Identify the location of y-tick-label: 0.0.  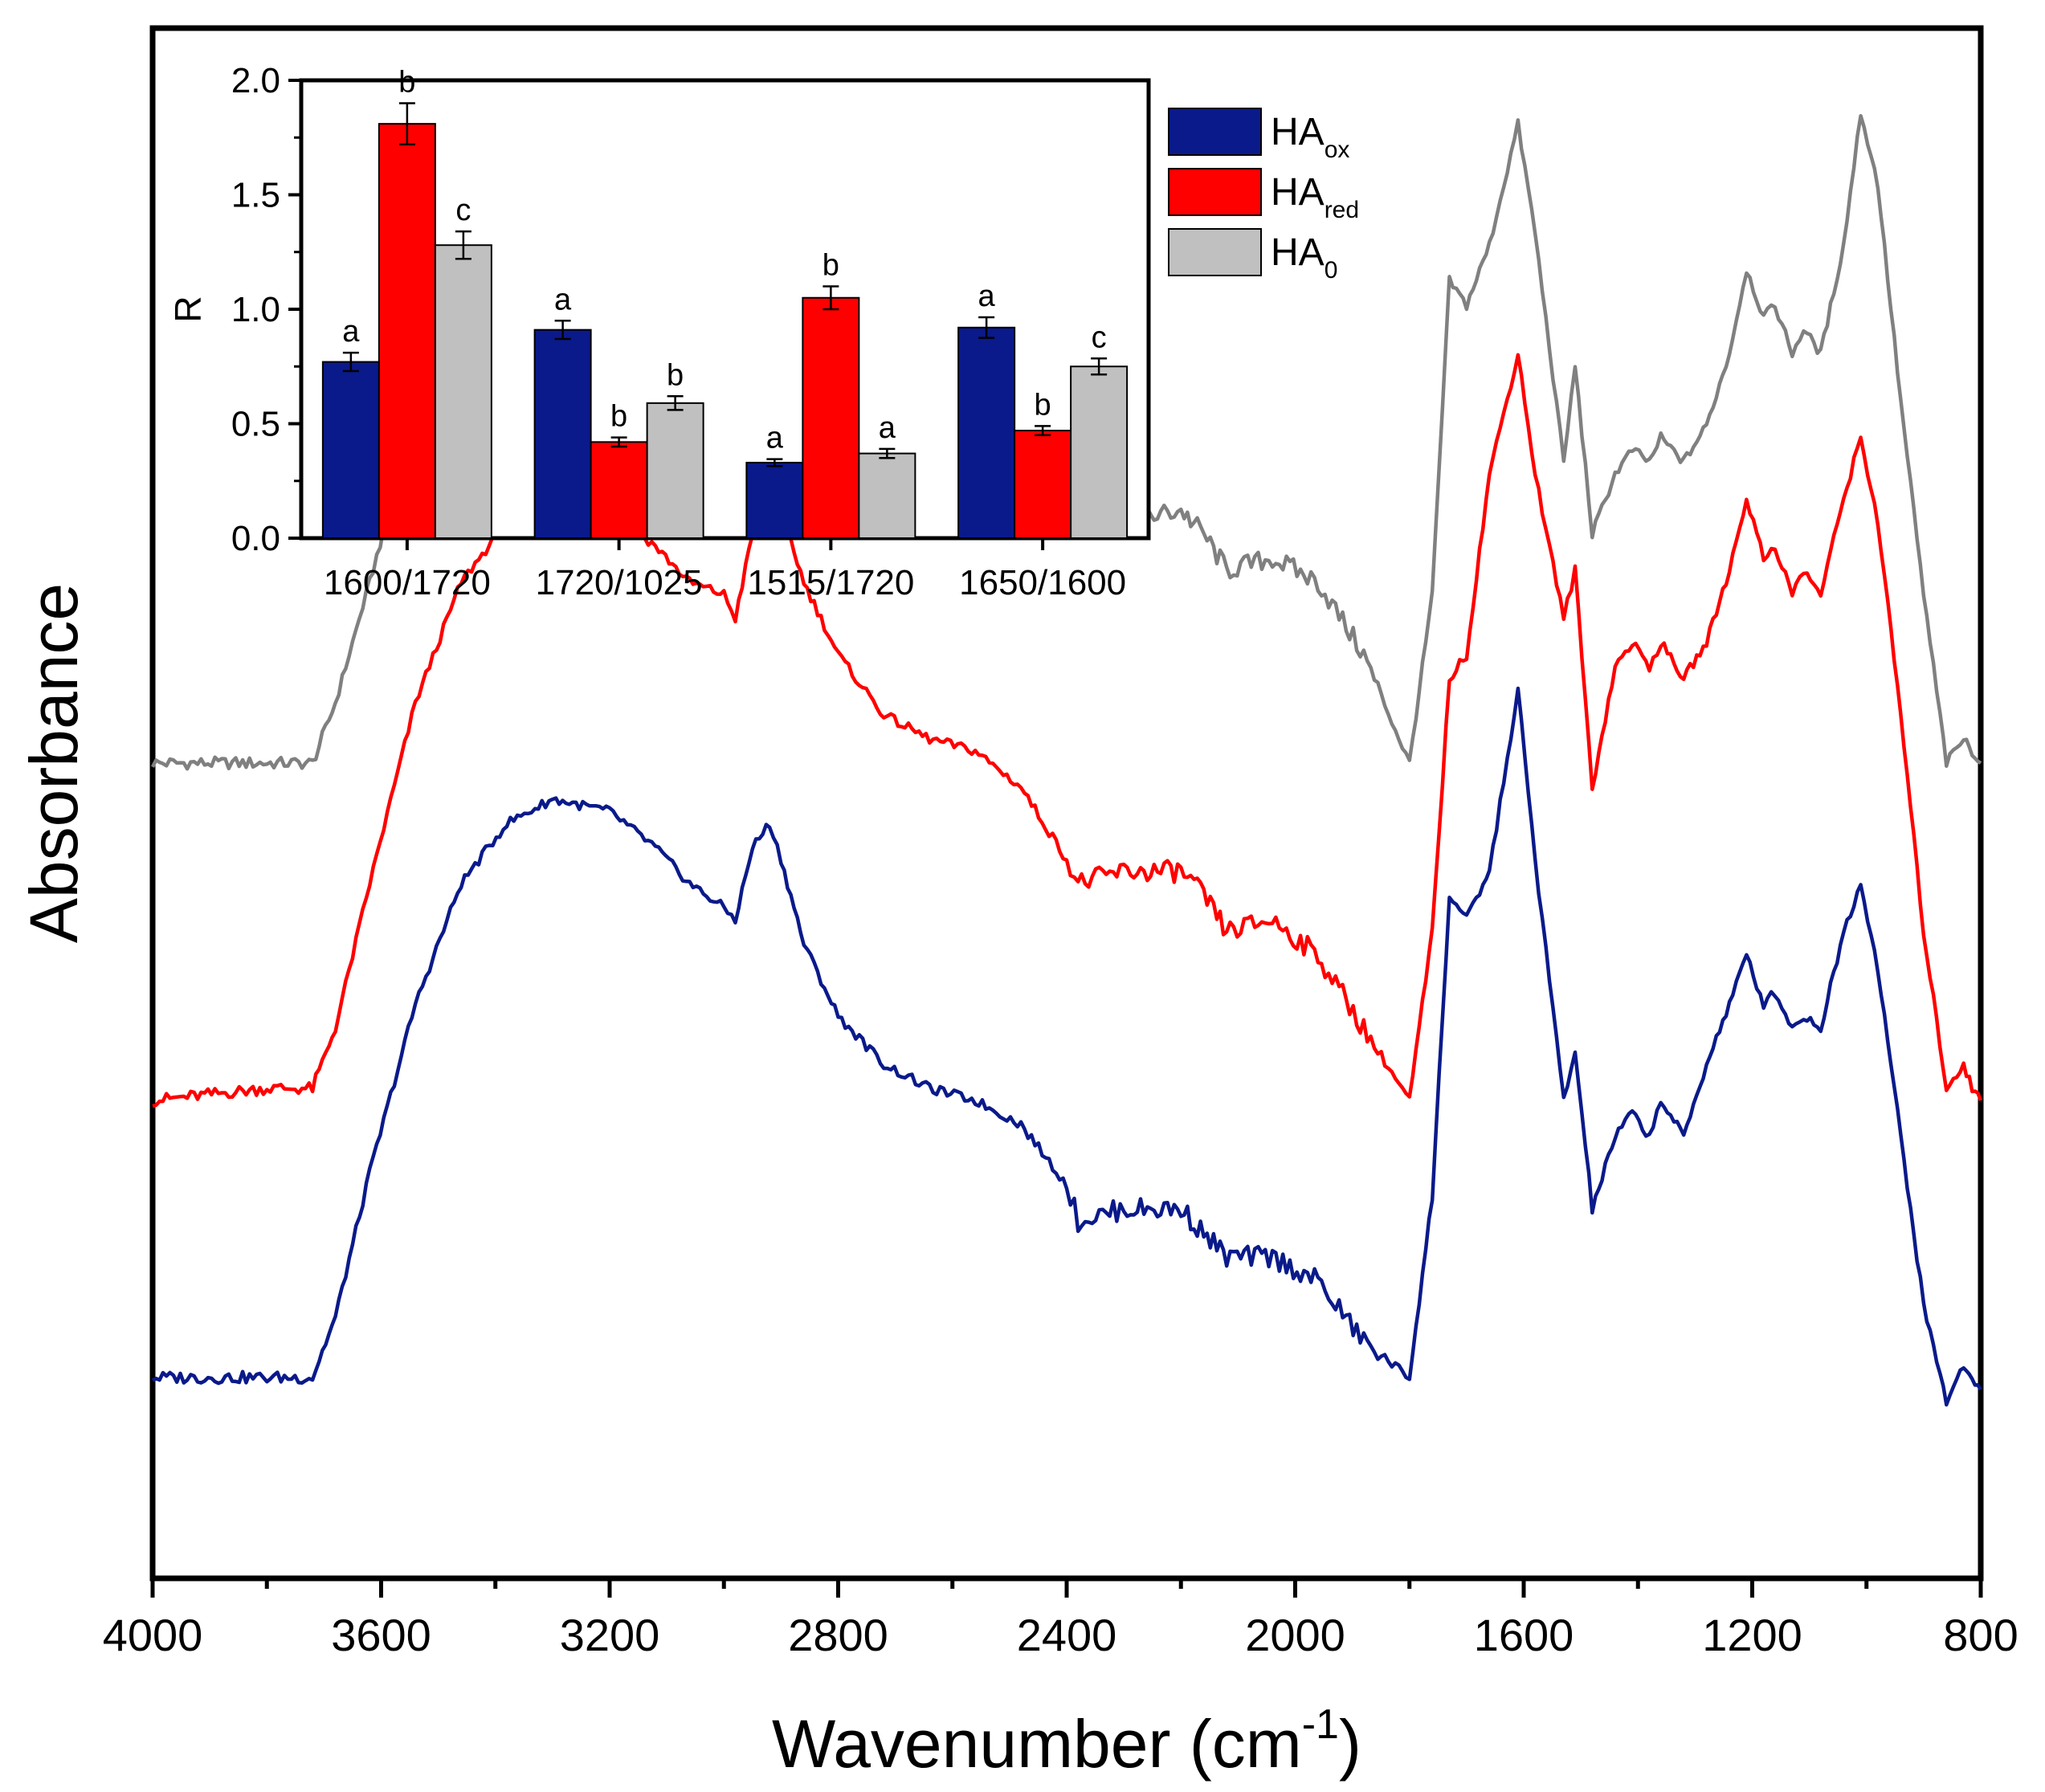
(256, 538).